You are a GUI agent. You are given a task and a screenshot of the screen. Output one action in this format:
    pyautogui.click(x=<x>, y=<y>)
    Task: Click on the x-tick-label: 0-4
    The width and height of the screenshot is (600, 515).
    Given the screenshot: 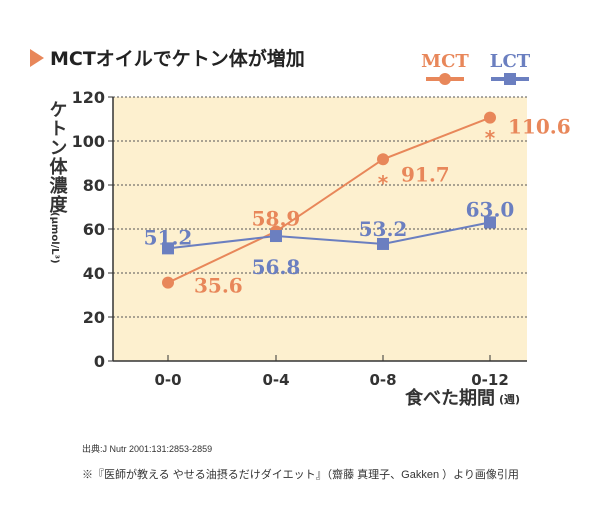 What is the action you would take?
    pyautogui.click(x=275, y=380)
    